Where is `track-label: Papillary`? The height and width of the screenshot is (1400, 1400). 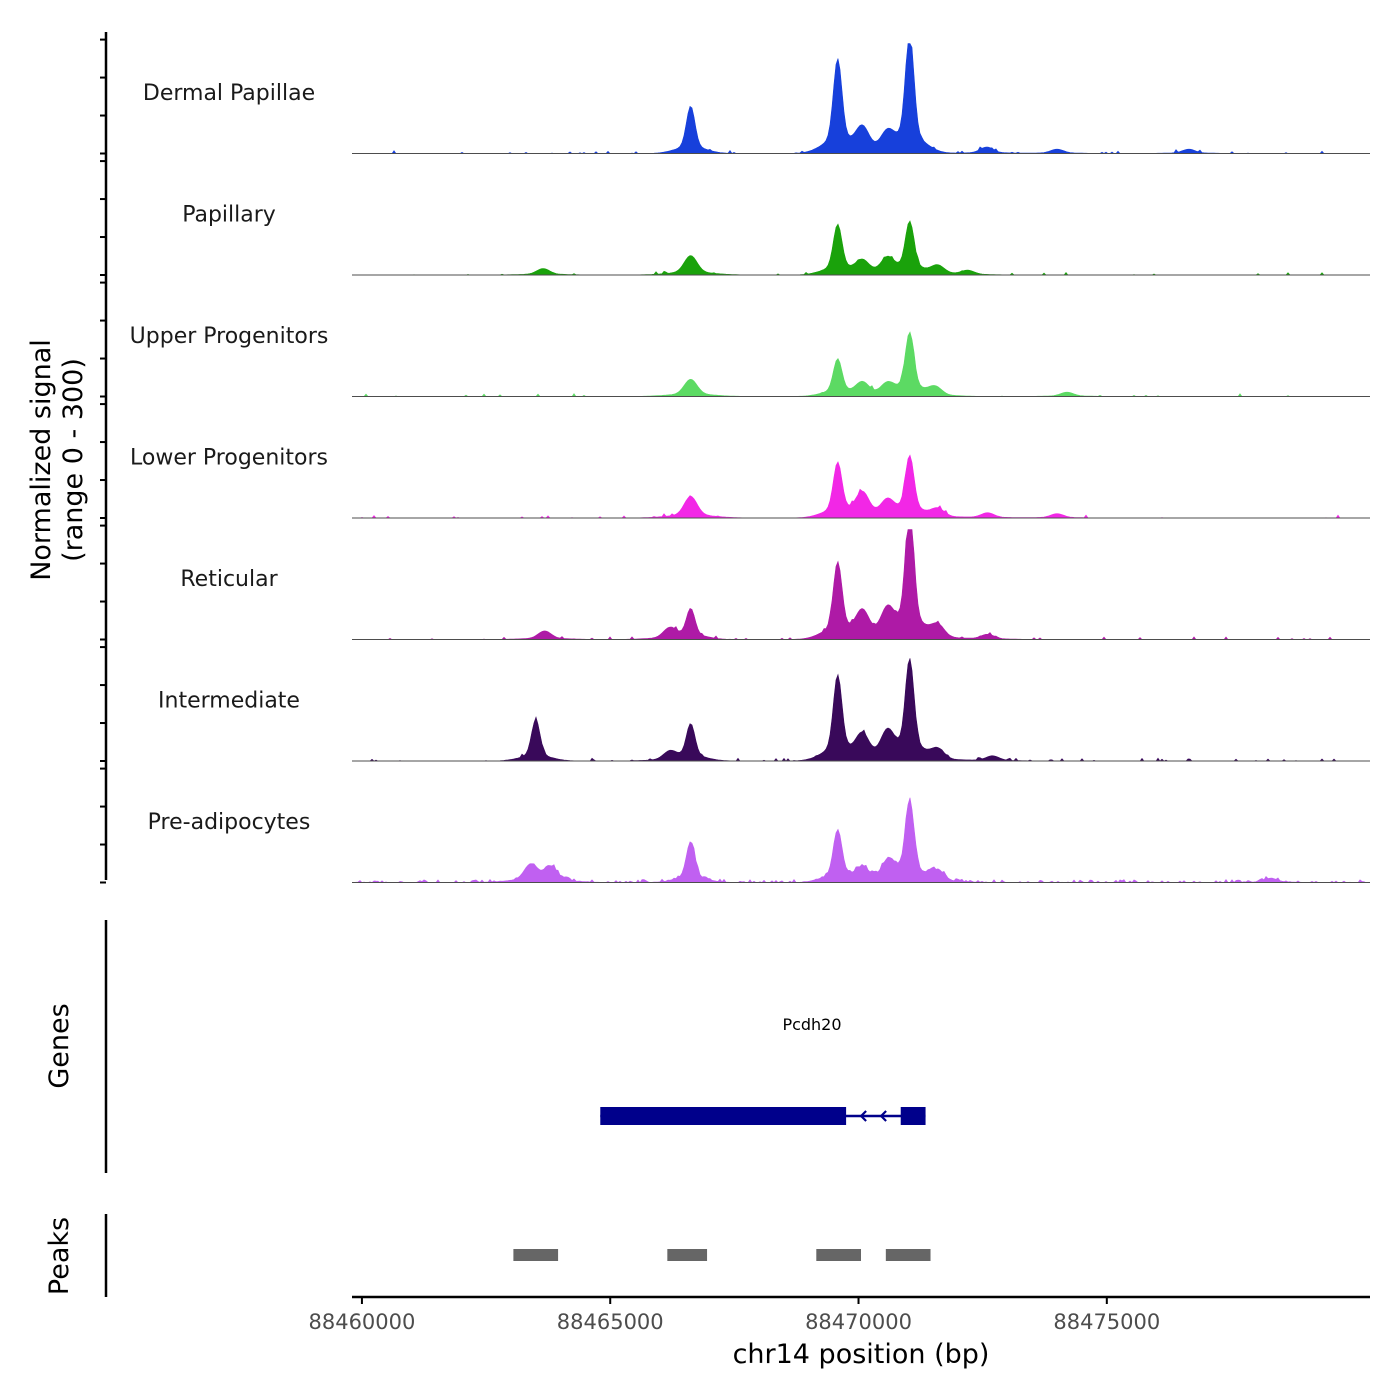 track-label: Papillary is located at coordinates (229, 215).